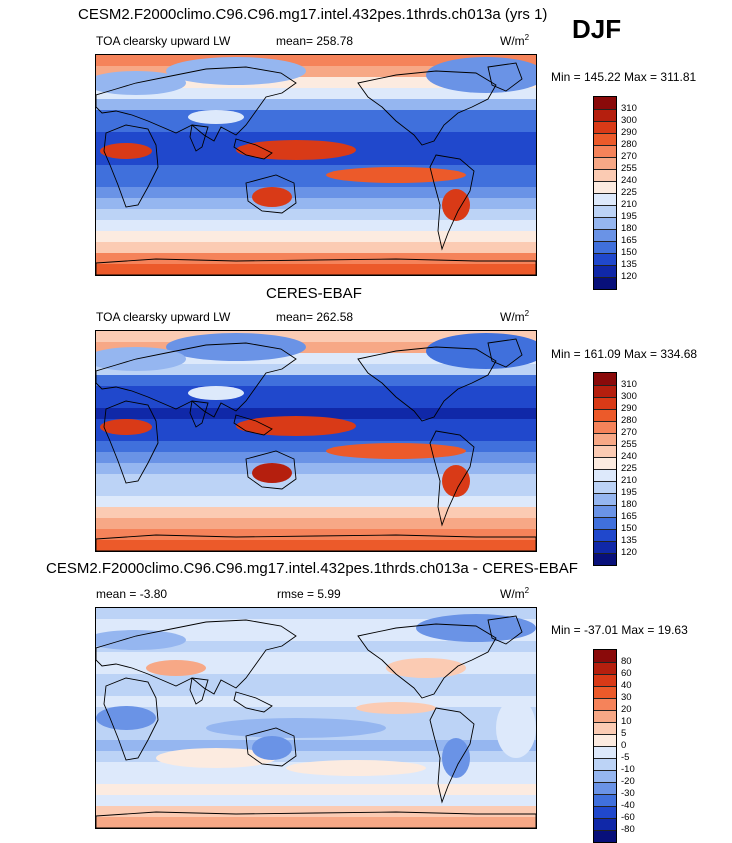 The image size is (732, 843). I want to click on colorbar-tick-label: 120, so click(629, 276).